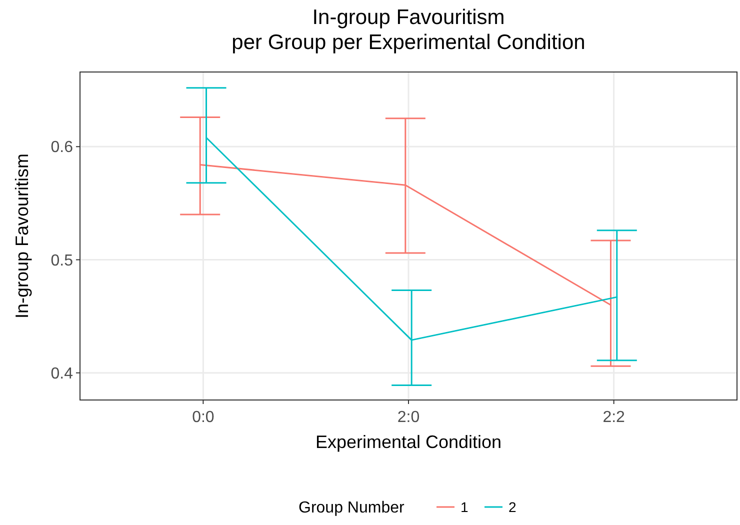 The width and height of the screenshot is (740, 525). I want to click on x-tick-label: 0:0, so click(203, 417).